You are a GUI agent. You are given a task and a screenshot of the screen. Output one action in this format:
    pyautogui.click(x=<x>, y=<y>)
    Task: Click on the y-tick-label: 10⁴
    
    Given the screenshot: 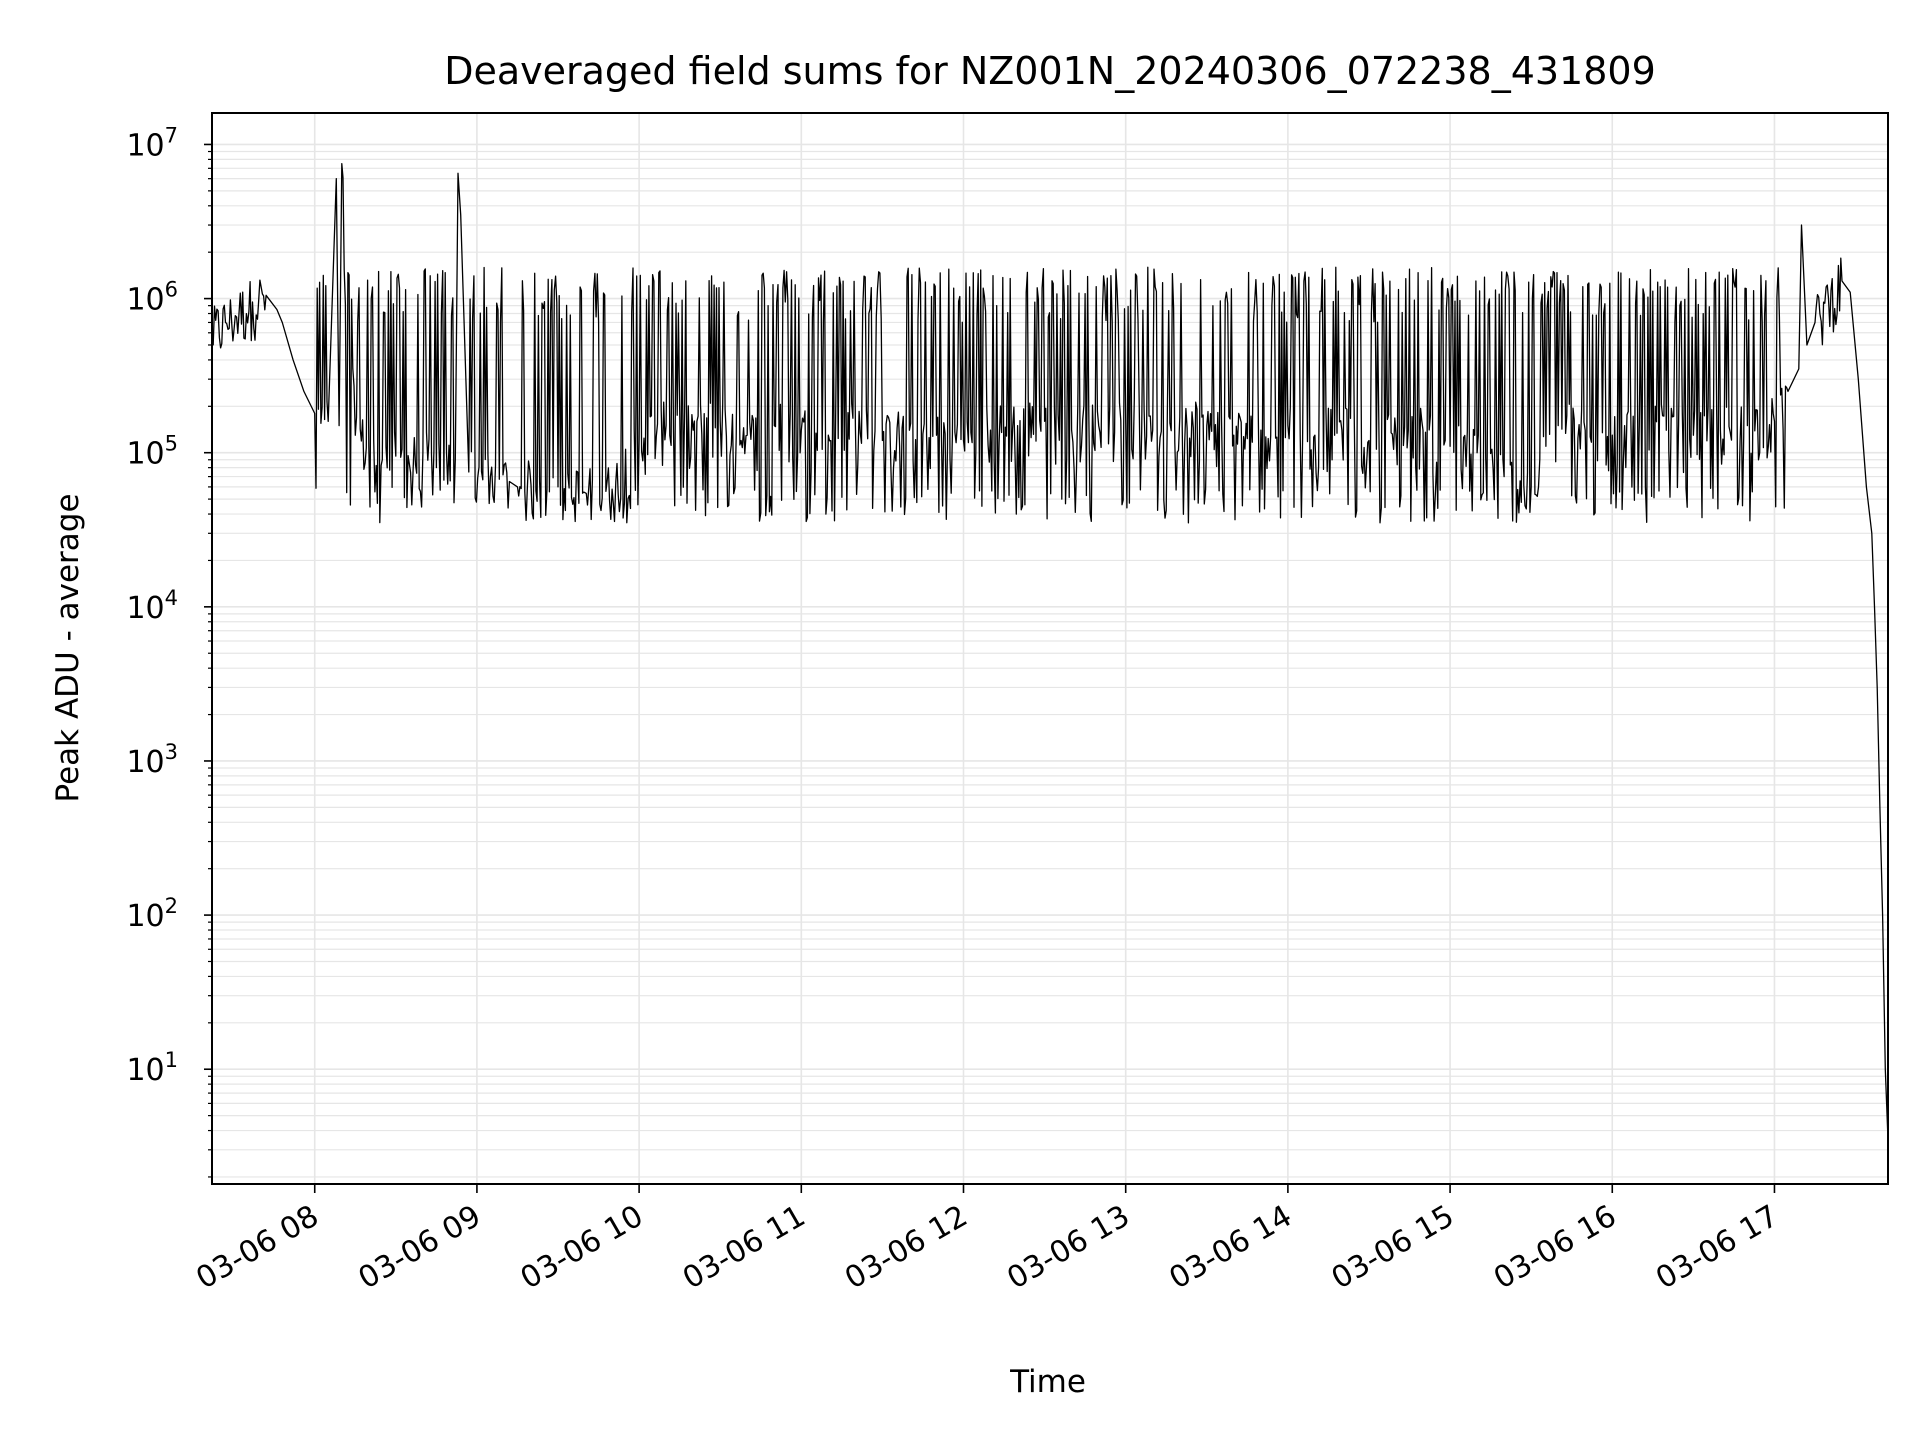 What is the action you would take?
    pyautogui.click(x=152, y=606)
    